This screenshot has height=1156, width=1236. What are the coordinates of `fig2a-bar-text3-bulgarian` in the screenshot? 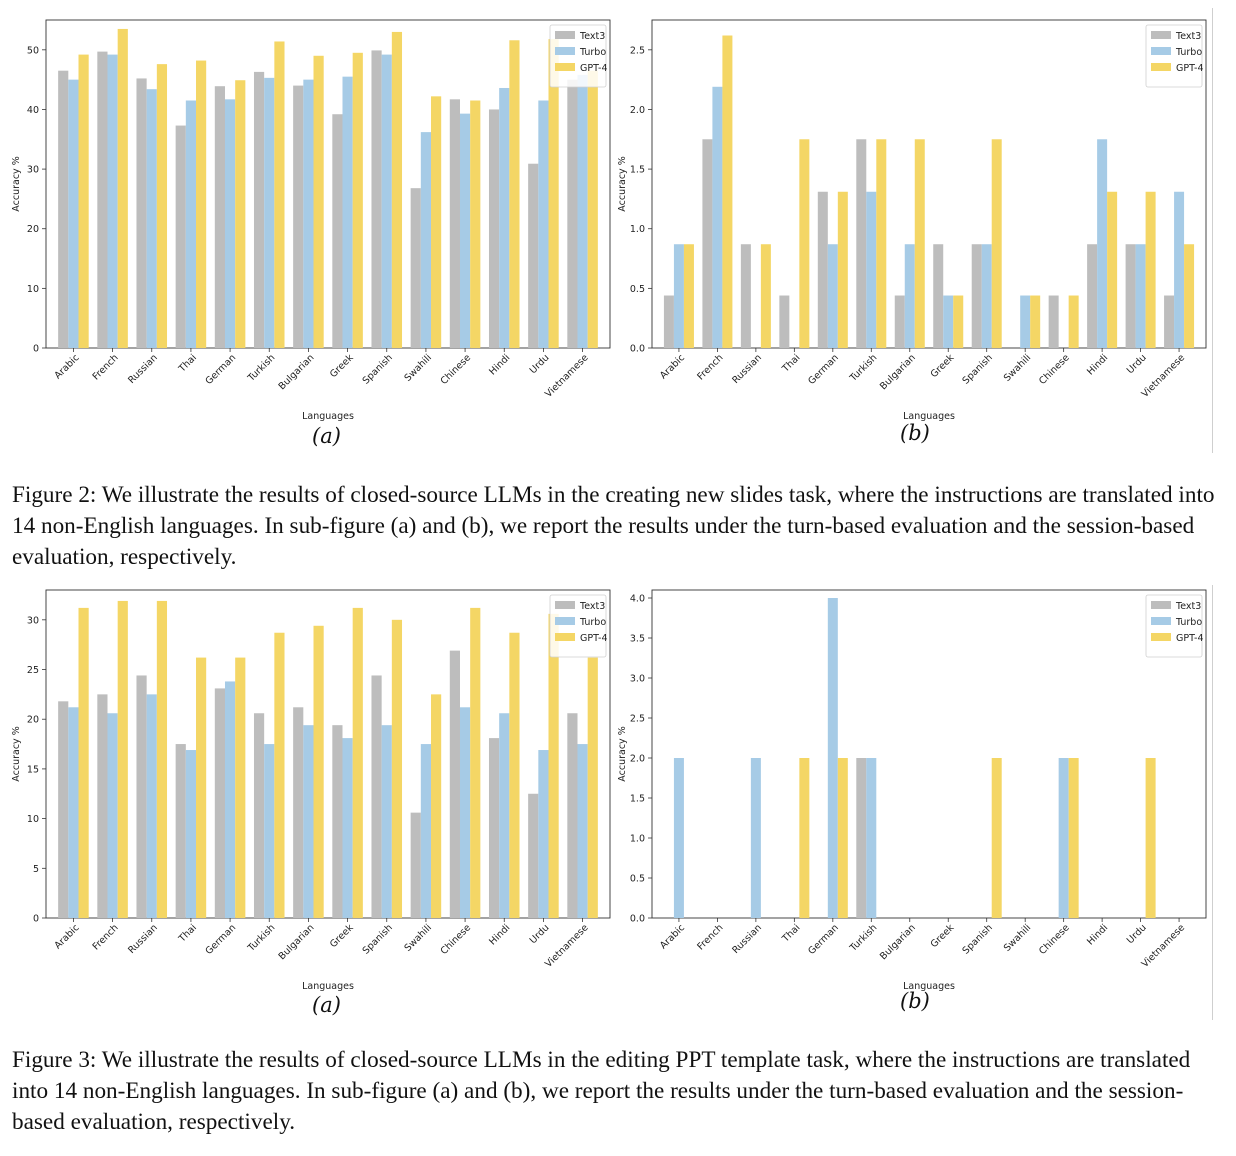 It's located at (298, 216).